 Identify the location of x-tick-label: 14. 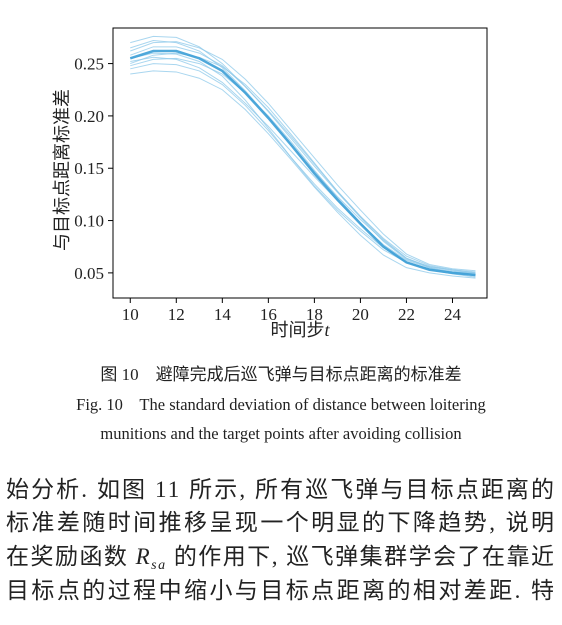
(223, 314).